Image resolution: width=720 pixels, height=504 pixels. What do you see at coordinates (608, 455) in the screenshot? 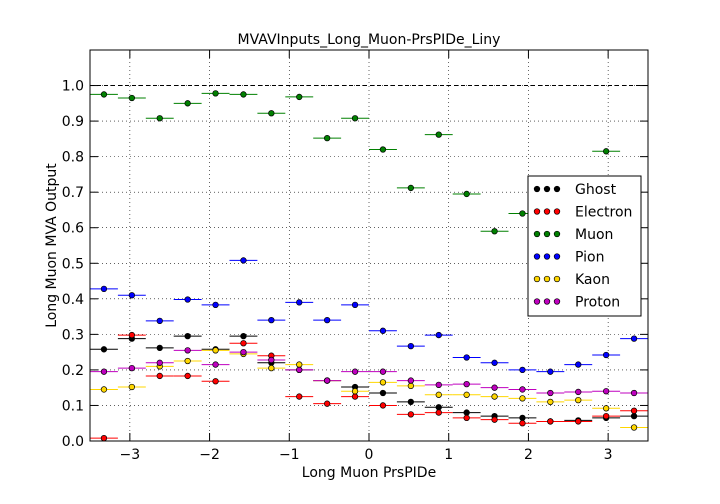
I see `x-tick-label: 3` at bounding box center [608, 455].